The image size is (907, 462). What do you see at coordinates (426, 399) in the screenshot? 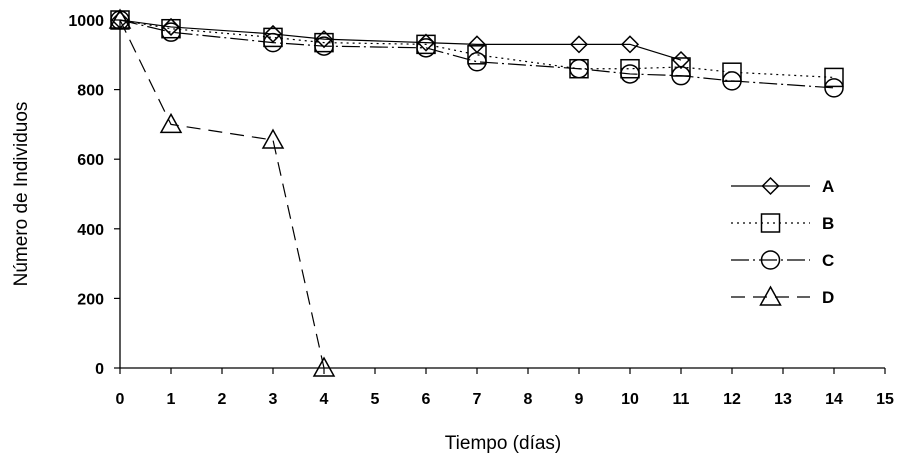
I see `x-tick-label: 6` at bounding box center [426, 399].